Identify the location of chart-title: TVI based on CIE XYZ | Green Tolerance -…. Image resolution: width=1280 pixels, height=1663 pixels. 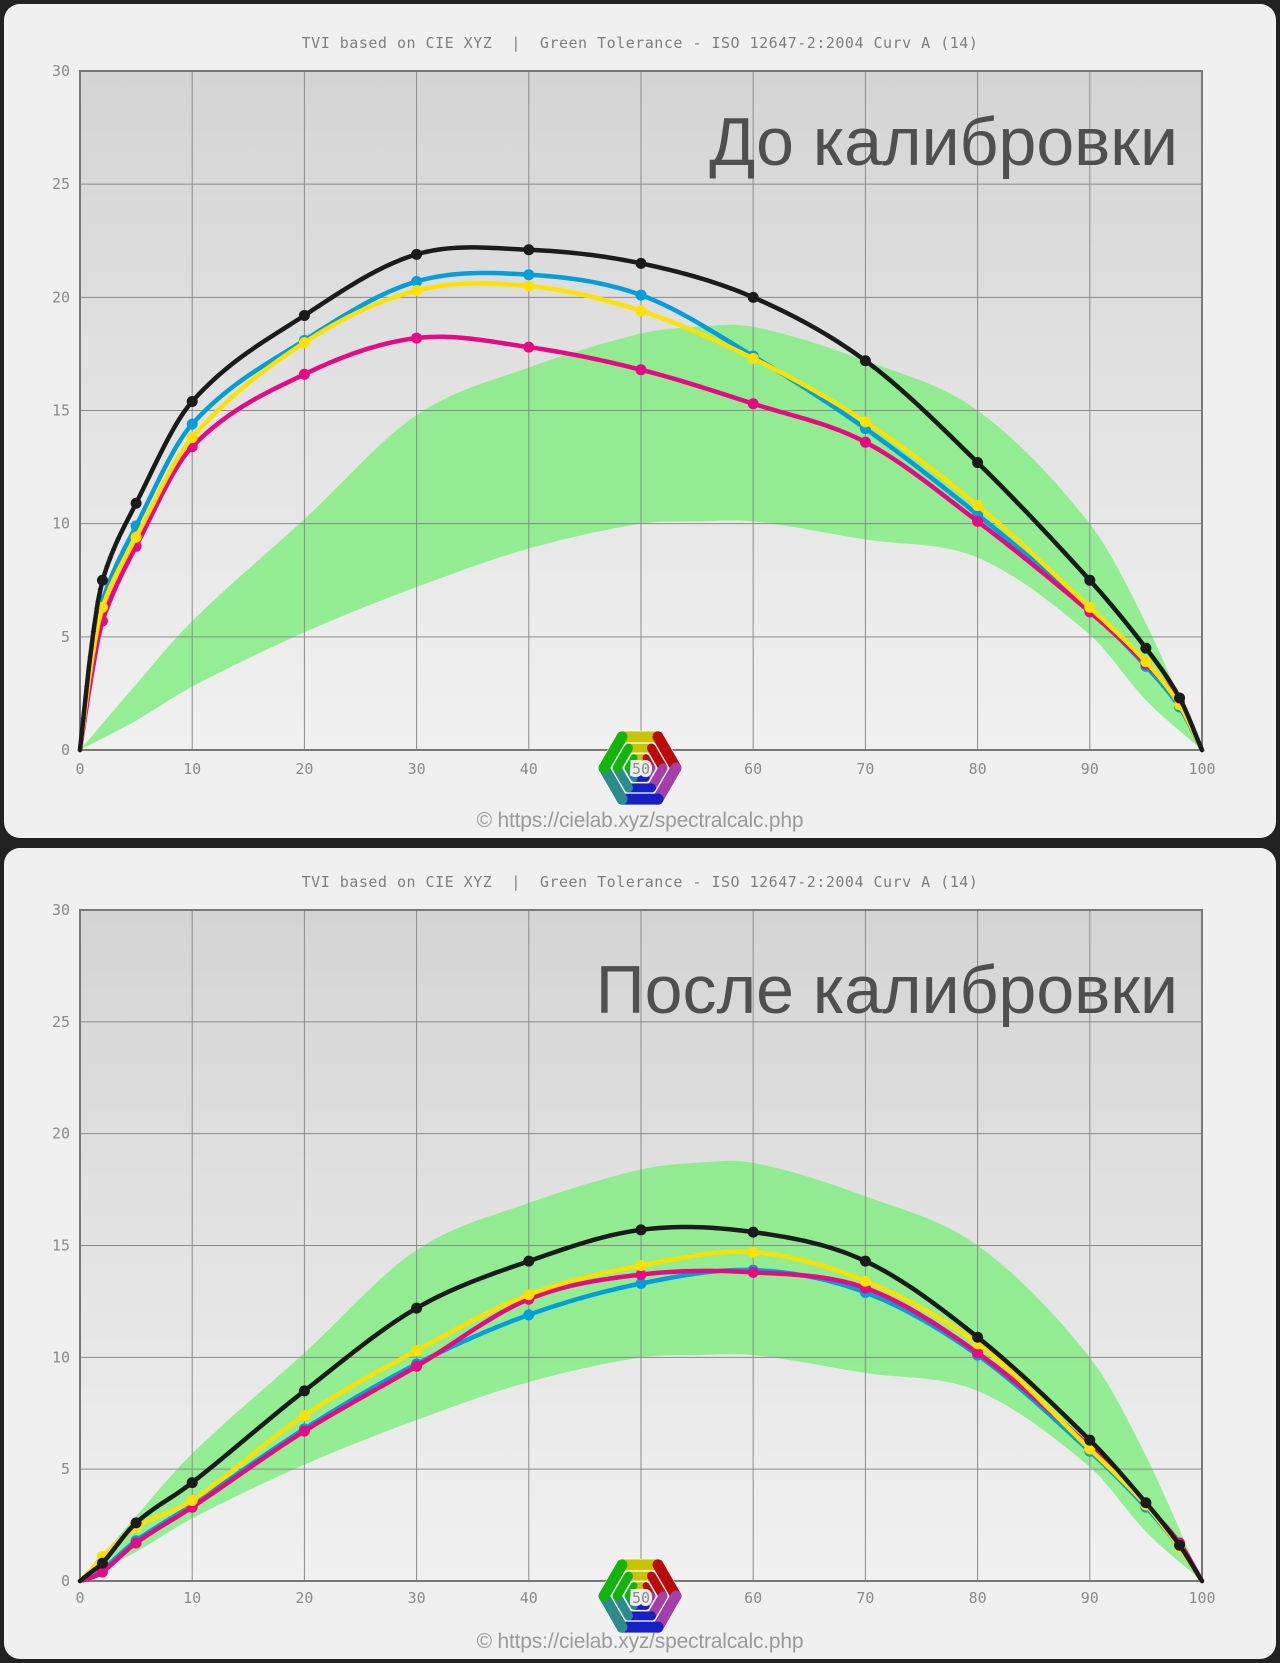
(640, 882).